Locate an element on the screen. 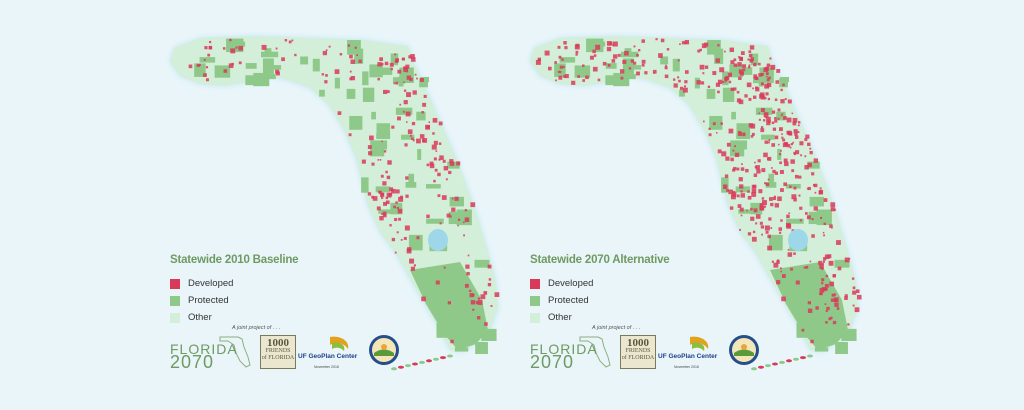  year-2070: 2070 is located at coordinates (192, 362).